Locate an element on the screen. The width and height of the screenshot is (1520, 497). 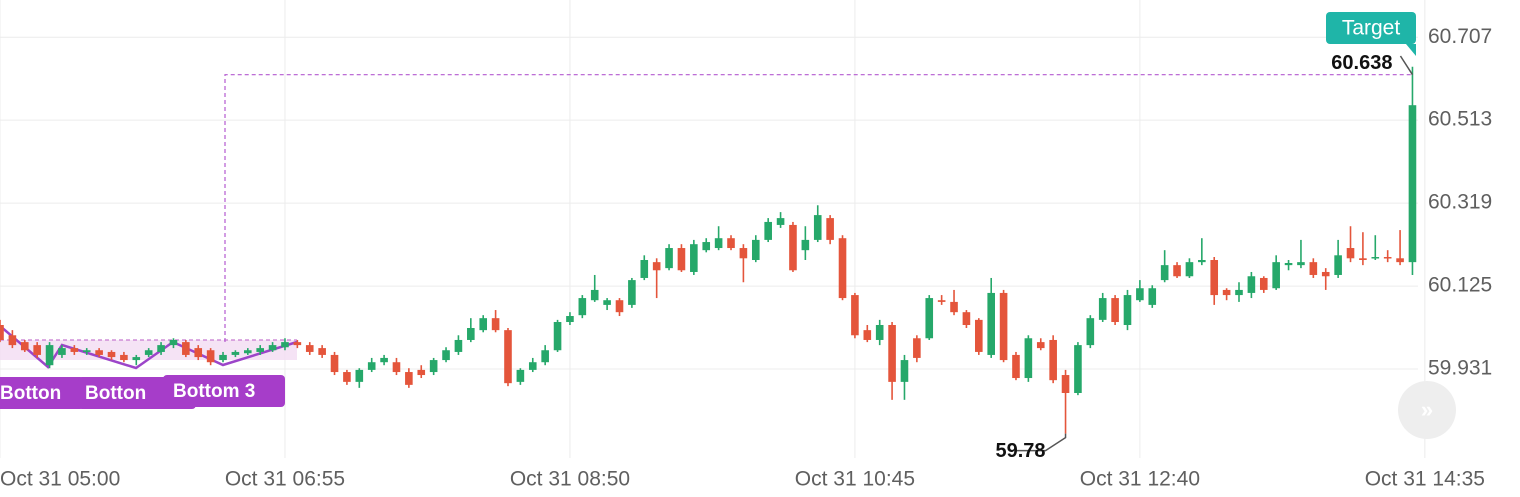
x-tick-label: Oct 31 06:55 is located at coordinates (285, 479).